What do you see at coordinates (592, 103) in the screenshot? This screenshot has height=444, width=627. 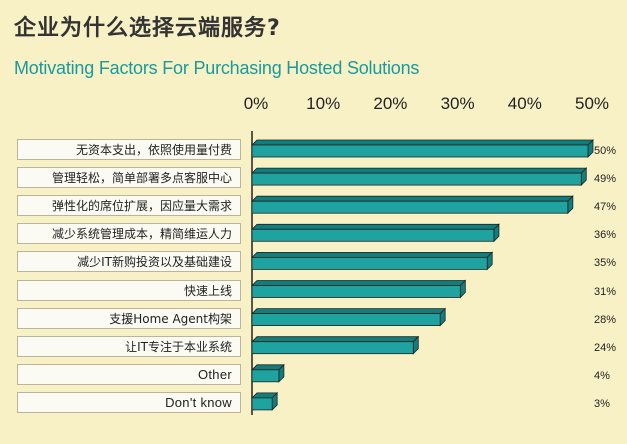 I see `x-tick-label: 50%` at bounding box center [592, 103].